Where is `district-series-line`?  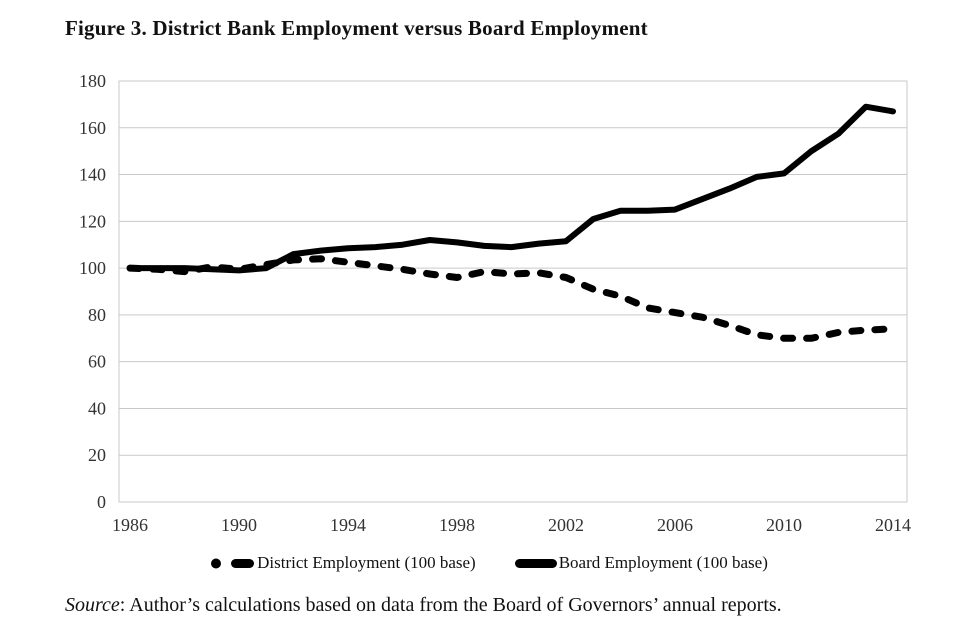 district-series-line is located at coordinates (511, 298).